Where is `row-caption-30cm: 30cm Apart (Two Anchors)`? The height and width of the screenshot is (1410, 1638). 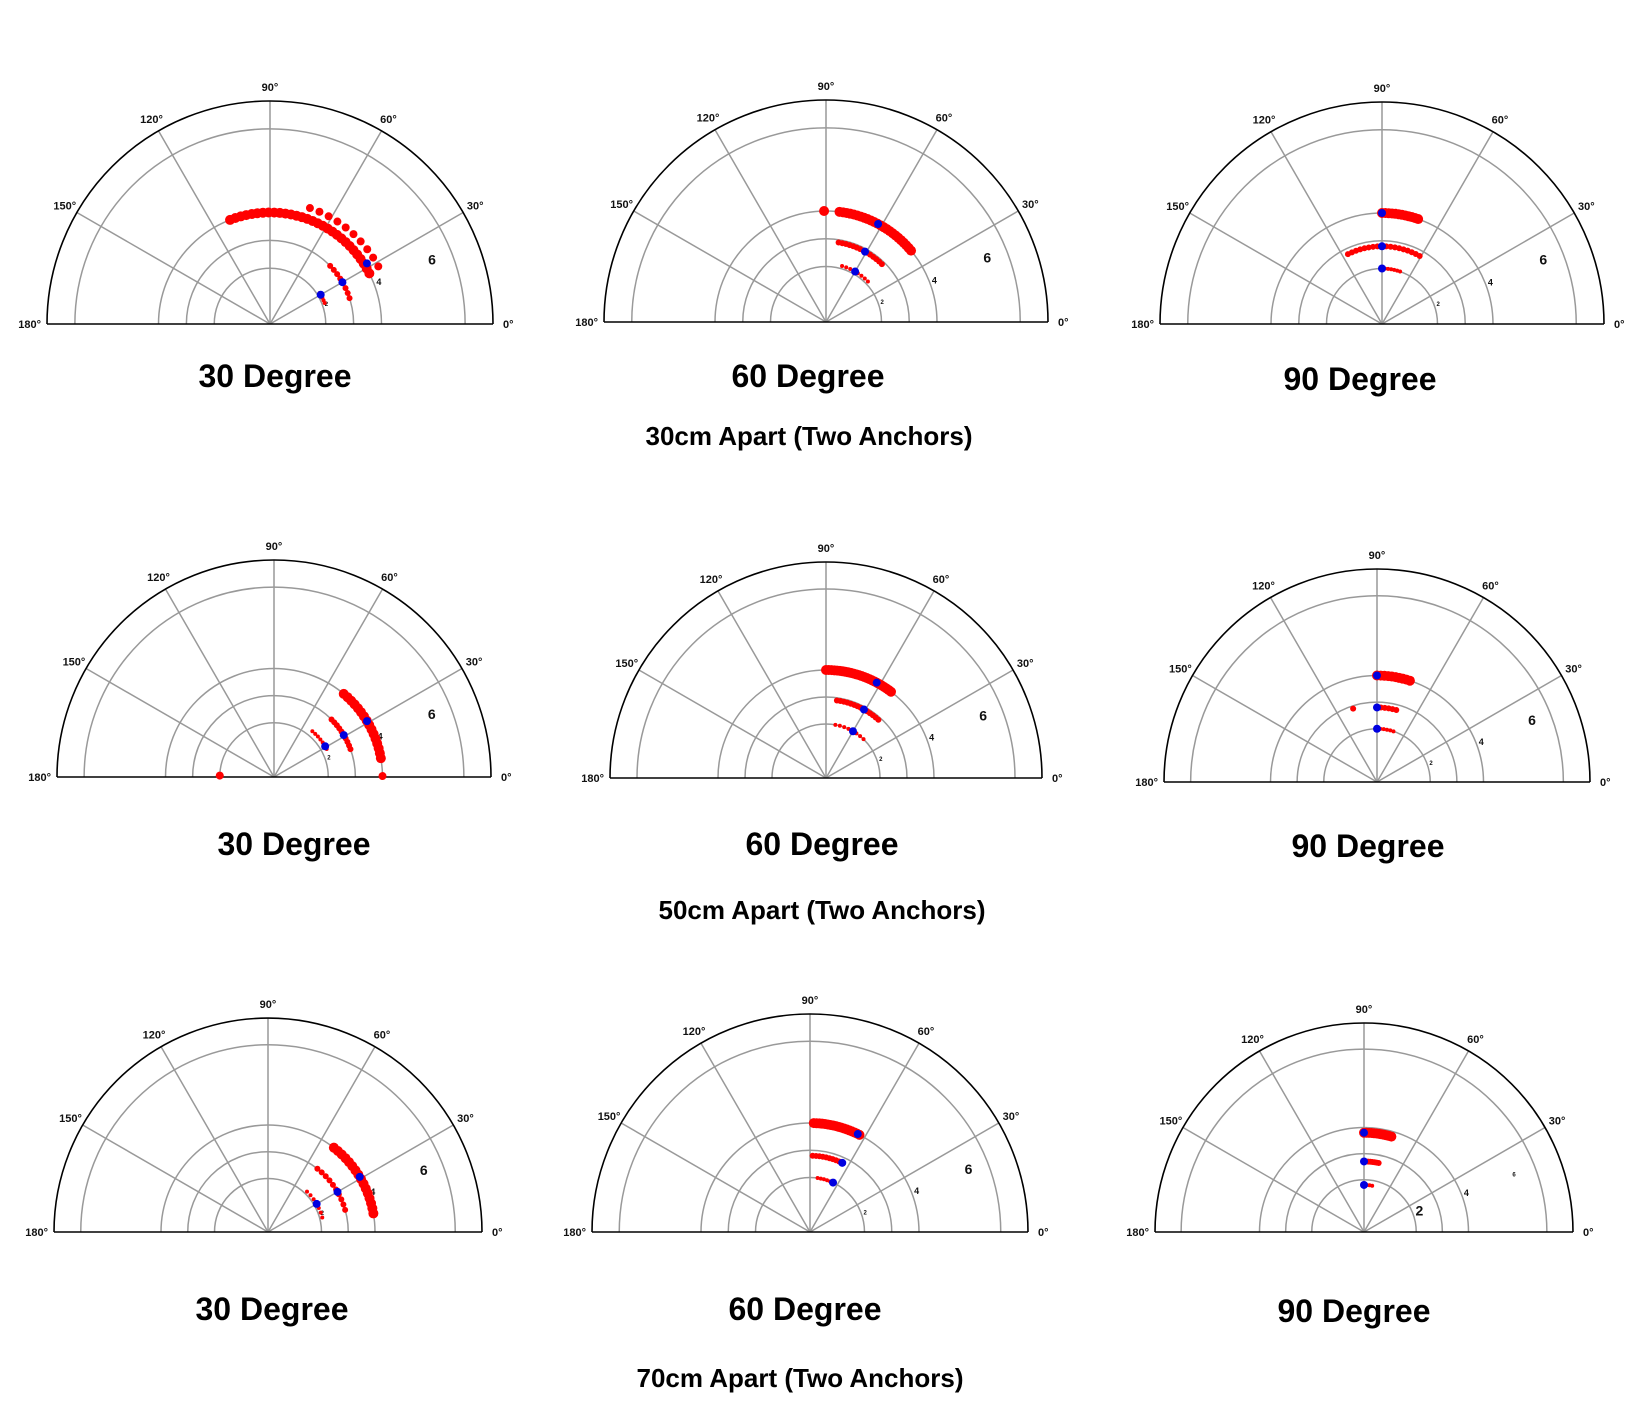
row-caption-30cm: 30cm Apart (Two Anchors) is located at coordinates (809, 436).